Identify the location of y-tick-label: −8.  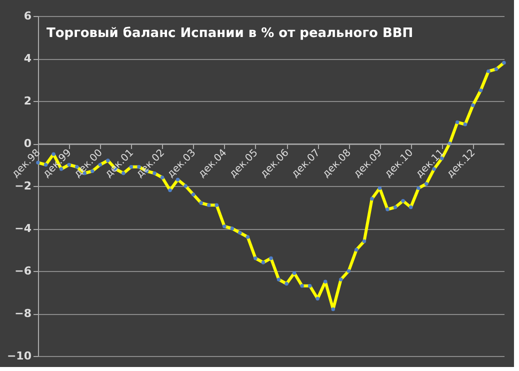
(23, 313).